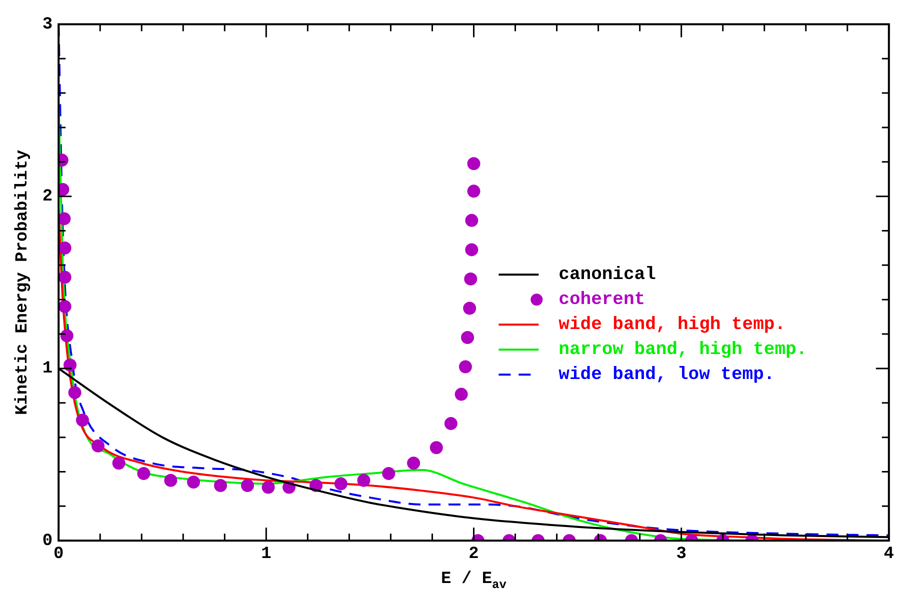  Describe the element at coordinates (47, 24) in the screenshot. I see `y-tick-label: 3` at that location.